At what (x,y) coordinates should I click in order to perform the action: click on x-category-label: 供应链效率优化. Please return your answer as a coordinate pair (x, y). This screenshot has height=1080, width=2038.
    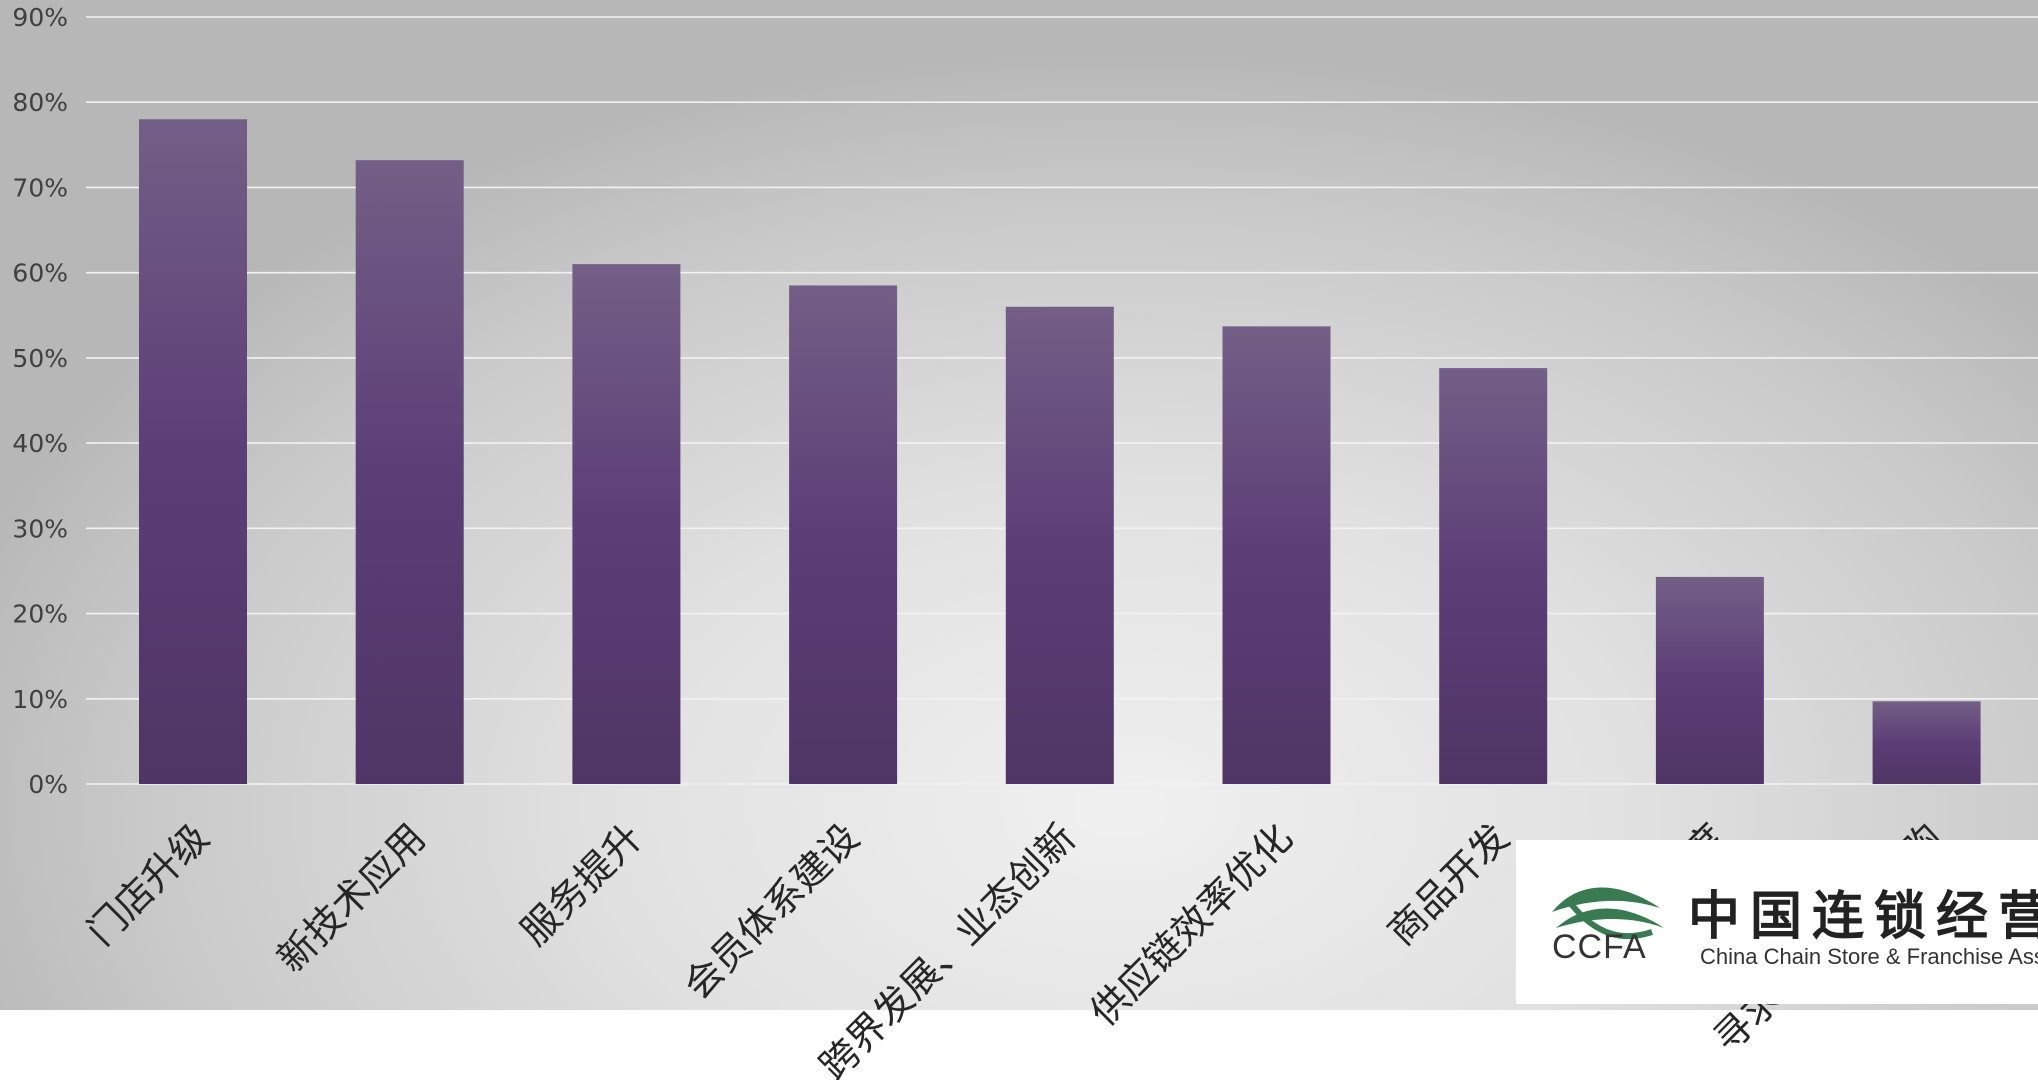
    Looking at the image, I should click on (1191, 924).